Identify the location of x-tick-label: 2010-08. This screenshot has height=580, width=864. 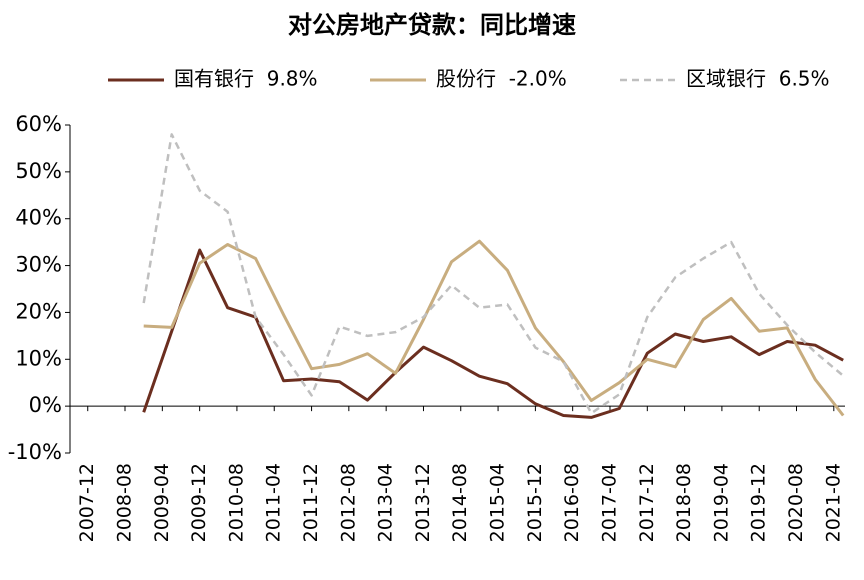
(236, 502).